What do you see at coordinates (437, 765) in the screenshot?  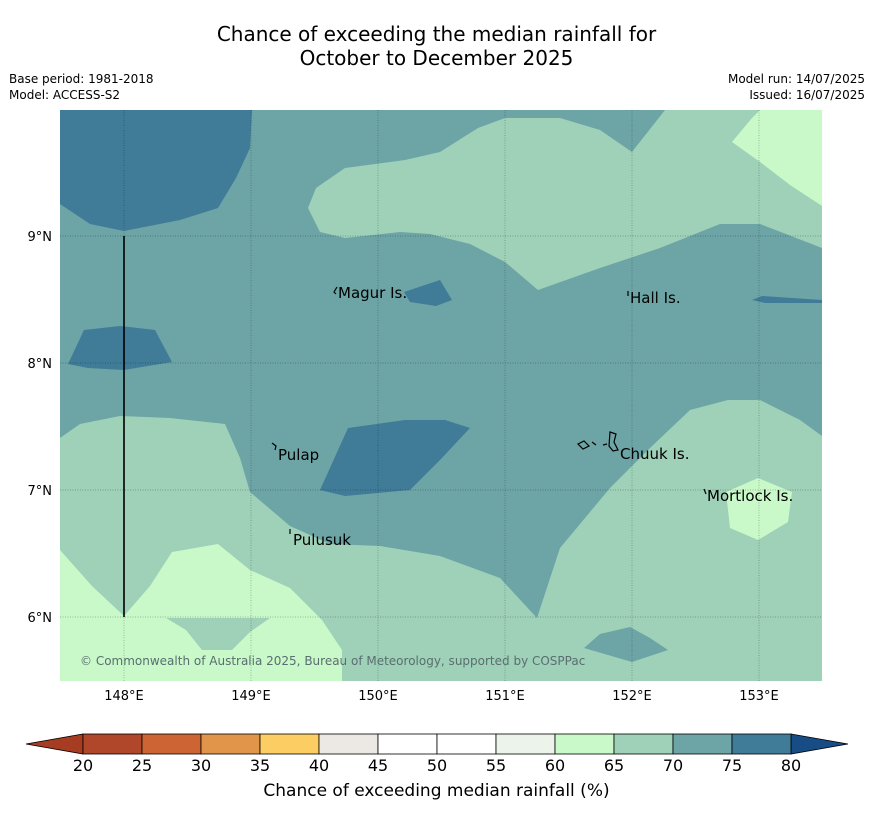 I see `colorbar-tick-label: 50` at bounding box center [437, 765].